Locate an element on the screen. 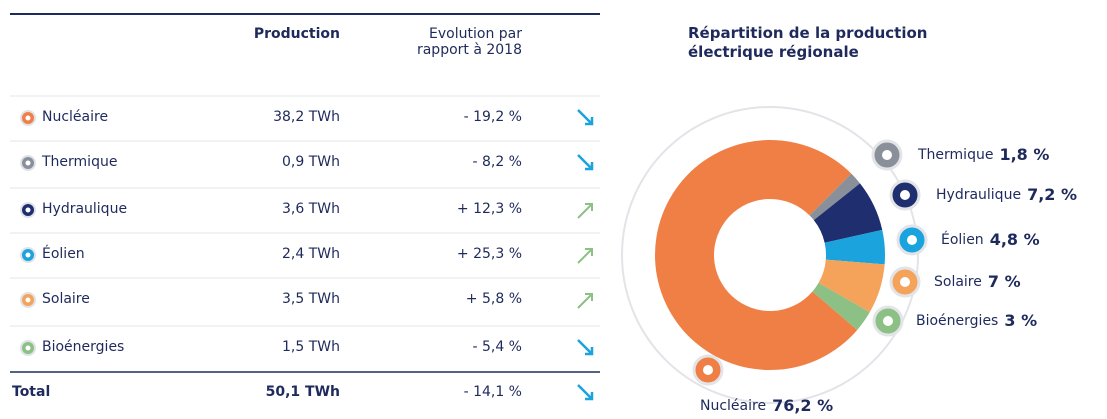 The width and height of the screenshot is (1107, 419). legend-entry: Nucléaire 76,2 % is located at coordinates (766, 405).